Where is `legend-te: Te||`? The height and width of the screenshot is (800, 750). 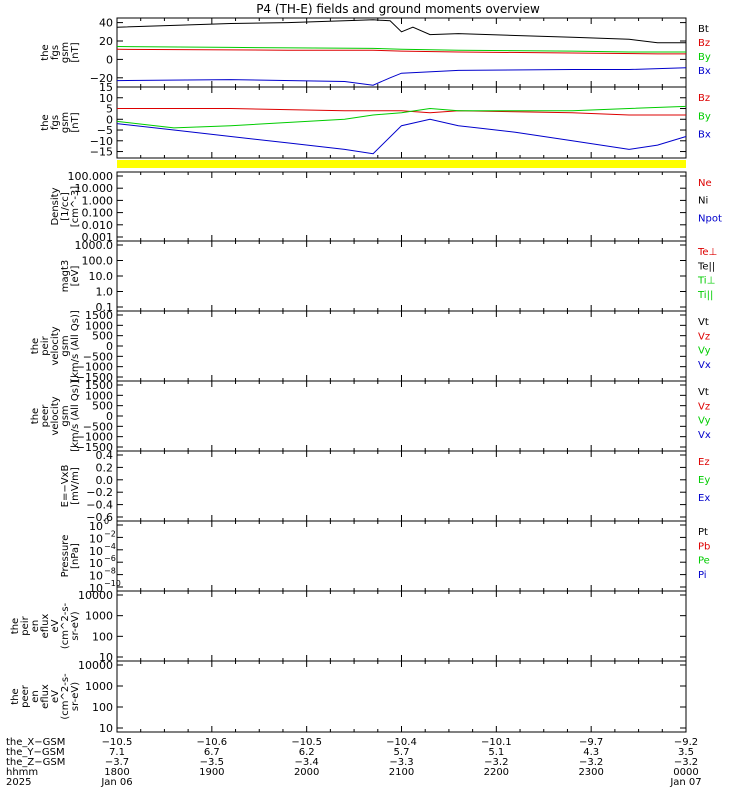 legend-te: Te|| is located at coordinates (706, 266).